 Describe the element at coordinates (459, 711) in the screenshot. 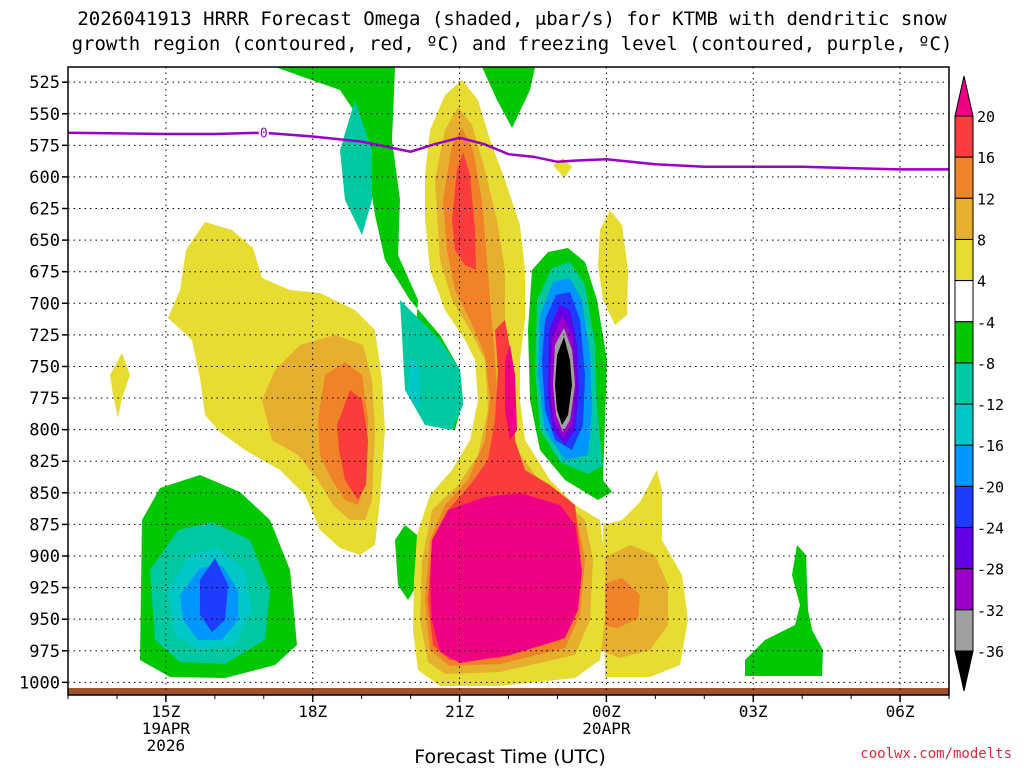

I see `x-tick-label: 21Z` at that location.